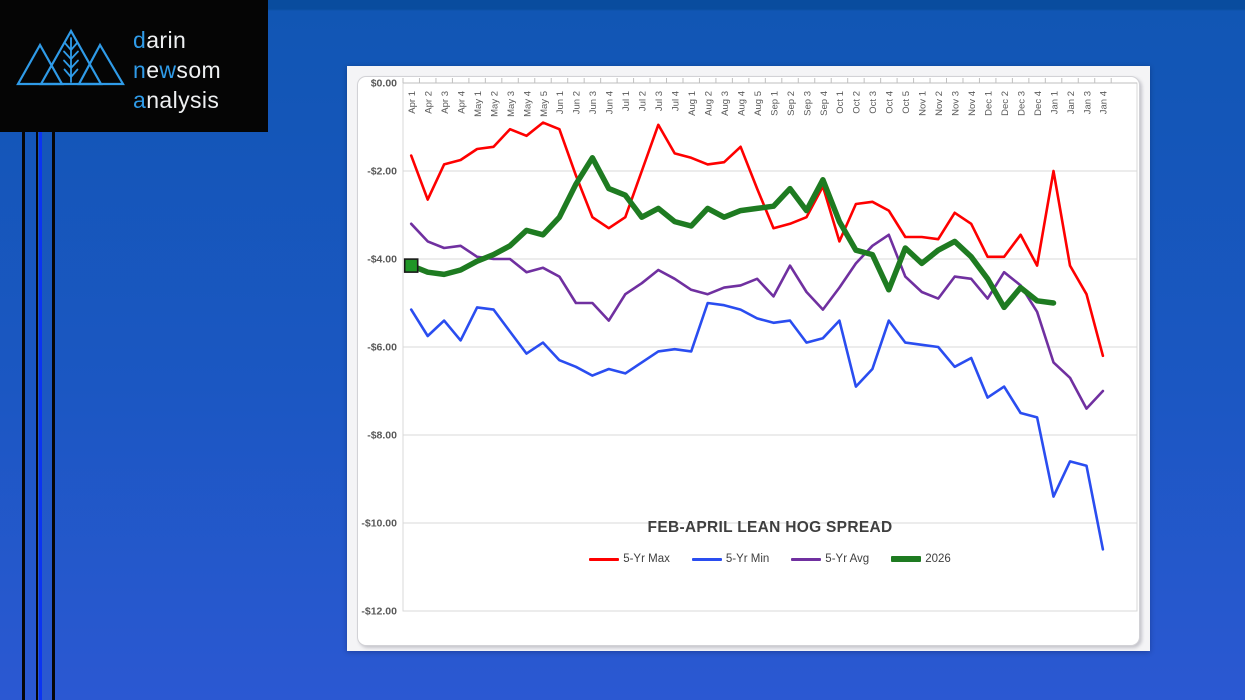 The image size is (1245, 700). I want to click on x-tick-label: Jan 2, so click(1071, 102).